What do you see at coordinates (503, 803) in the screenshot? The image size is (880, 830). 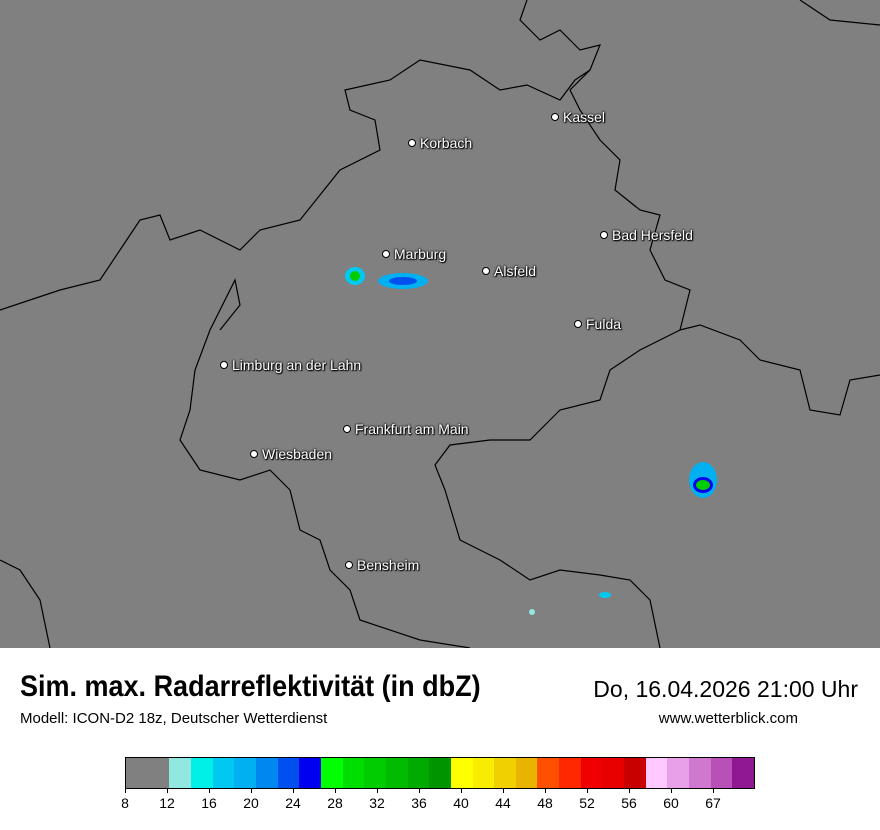 I see `legend-tick-label: 44` at bounding box center [503, 803].